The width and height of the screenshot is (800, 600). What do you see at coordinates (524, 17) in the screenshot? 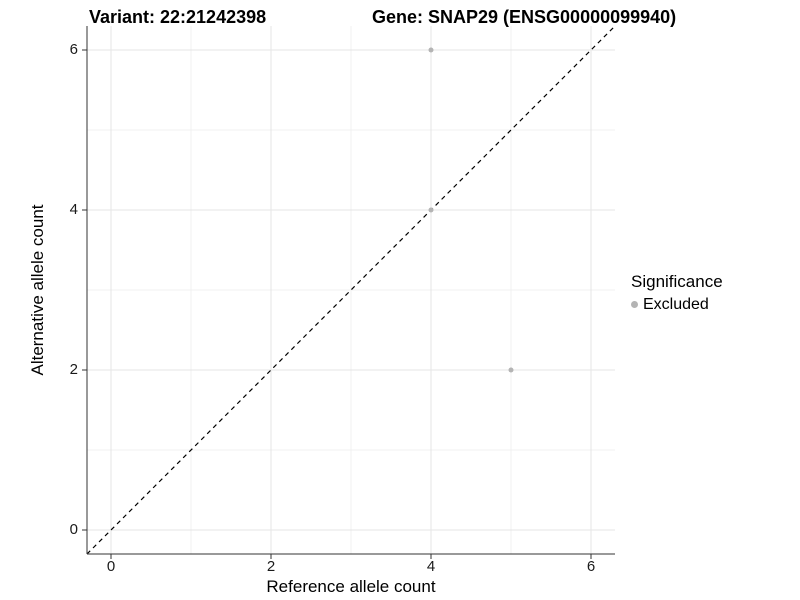
I see `gene-title: Gene: SNAP29 (ENSG00000099940)` at bounding box center [524, 17].